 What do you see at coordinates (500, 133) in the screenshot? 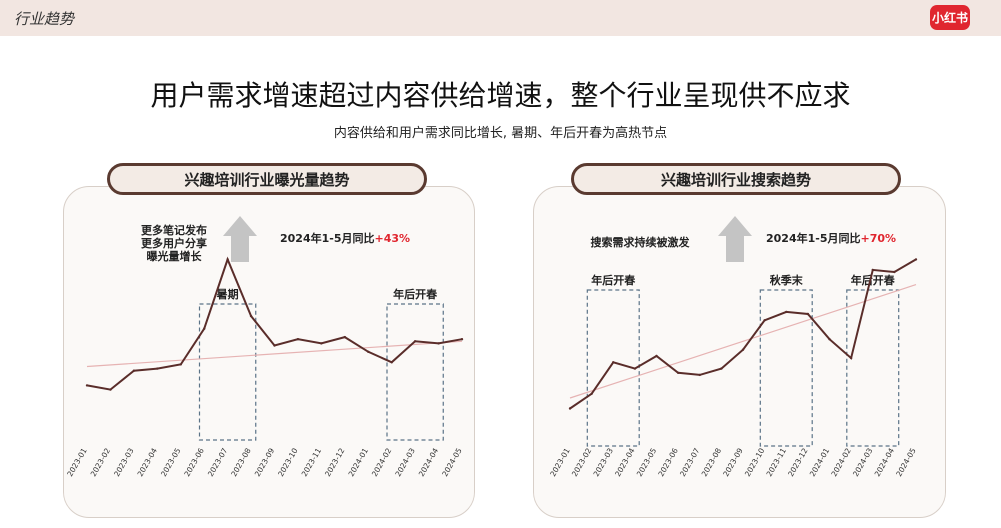
I see `page-subline: 内容供给和用户需求同比增长, 暑期、年后开春为高热节点` at bounding box center [500, 133].